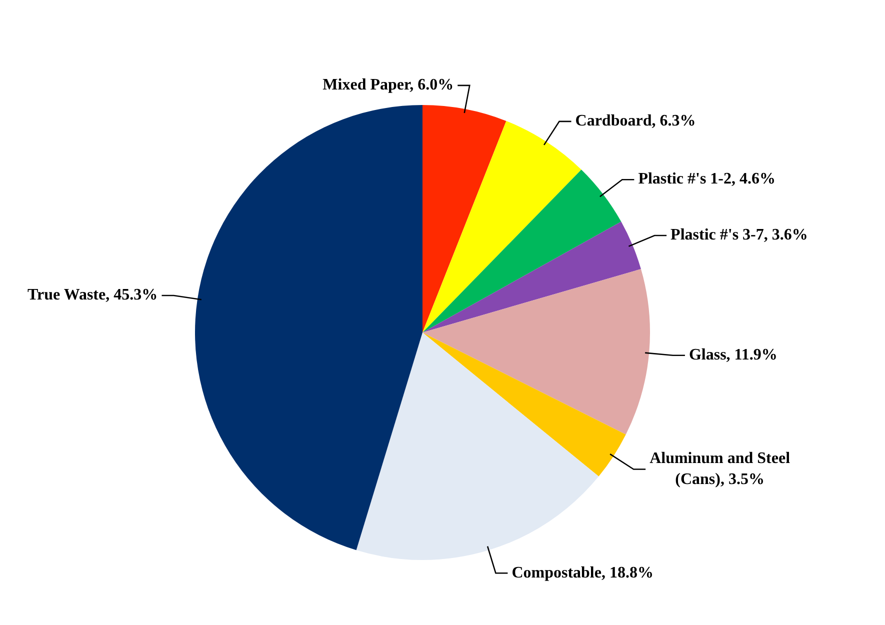  Describe the element at coordinates (739, 235) in the screenshot. I see `slice-label: Plastic #'s 3-7, 3.6%` at that location.